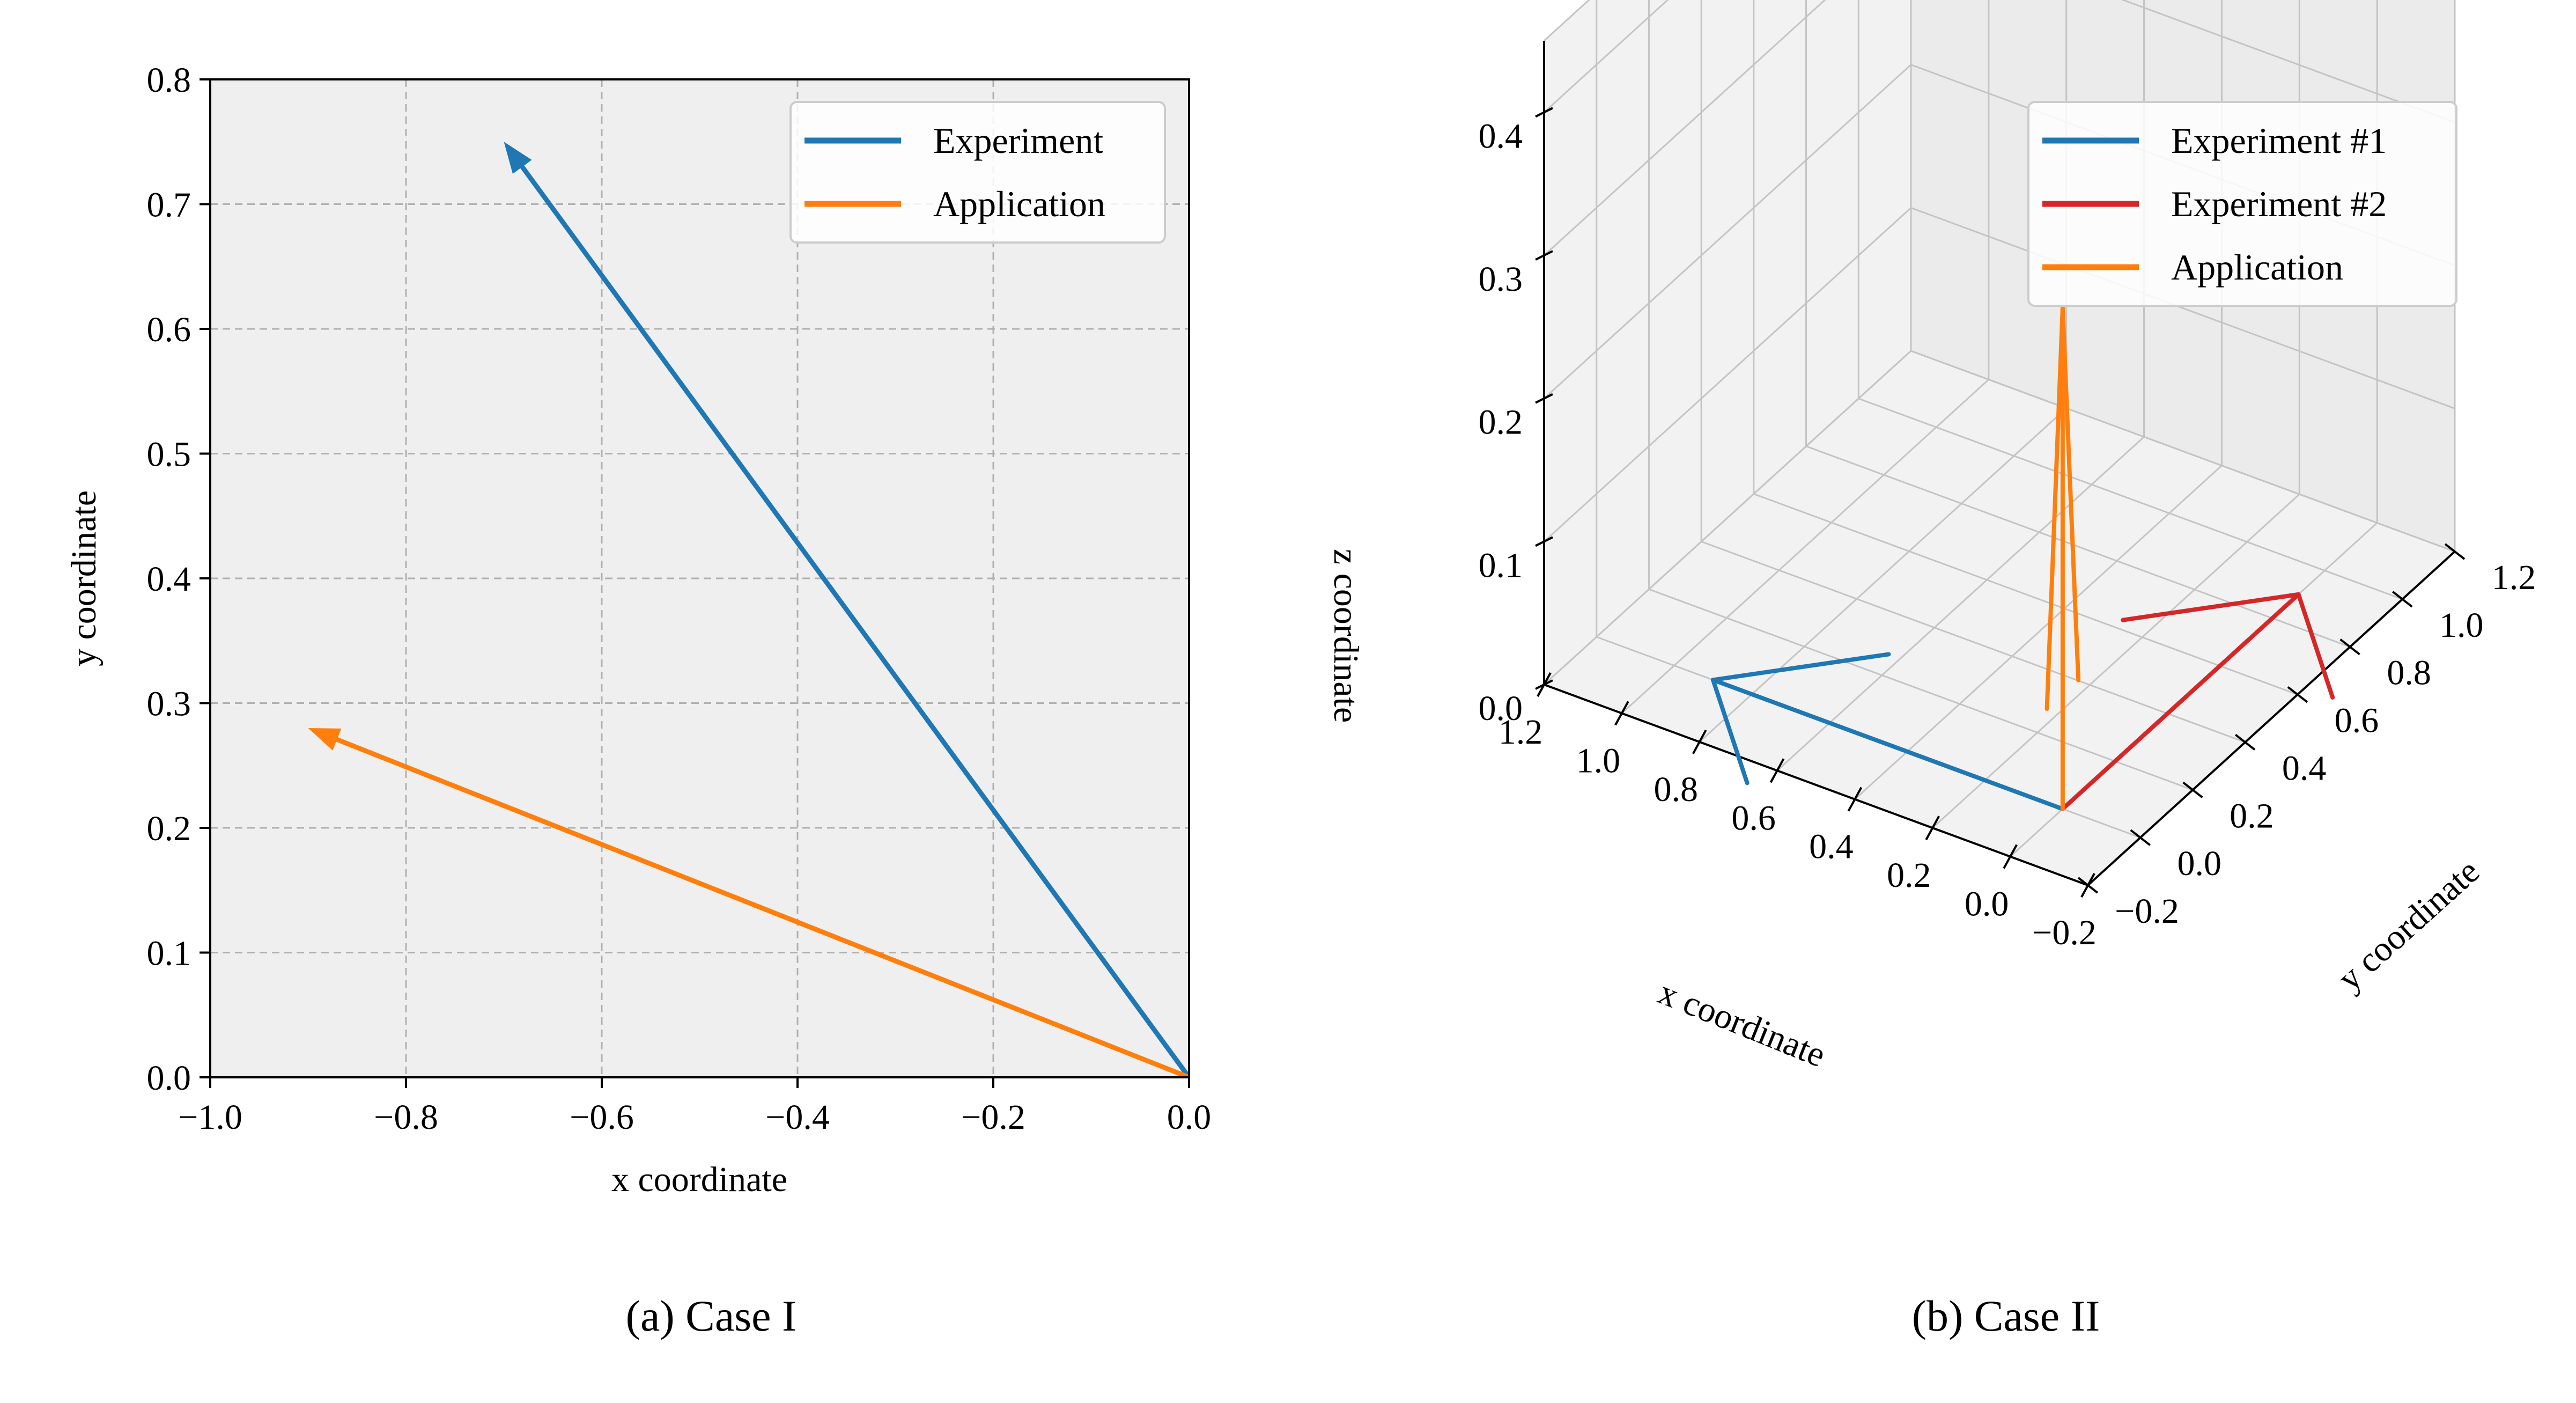  What do you see at coordinates (169, 579) in the screenshot?
I see `y-tick-label-a: 0.4` at bounding box center [169, 579].